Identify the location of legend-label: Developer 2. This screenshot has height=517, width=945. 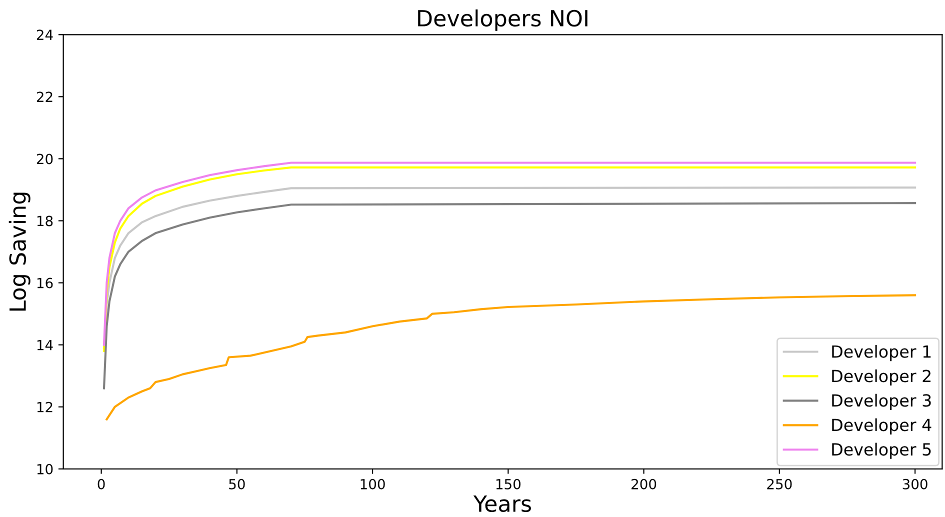
(881, 377).